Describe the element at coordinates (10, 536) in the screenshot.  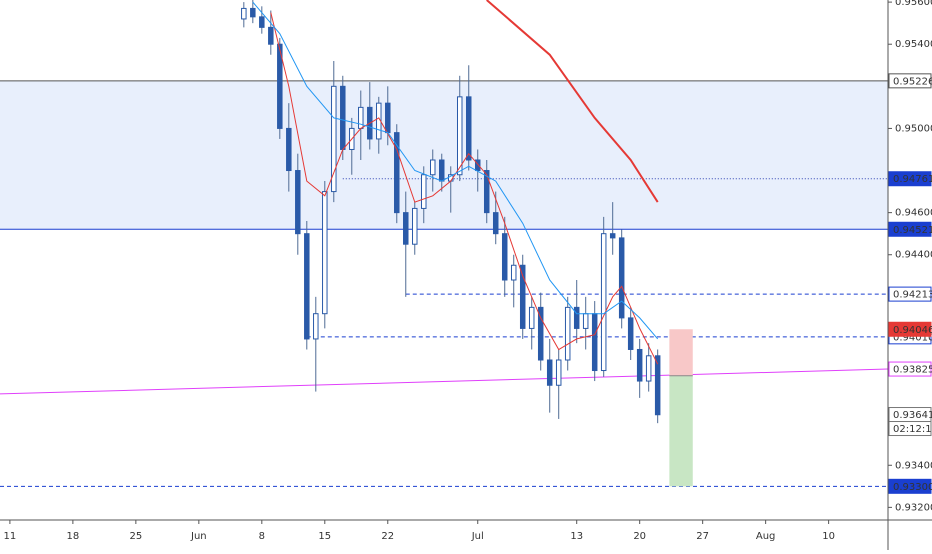
I see `x-tick-label: 11` at that location.